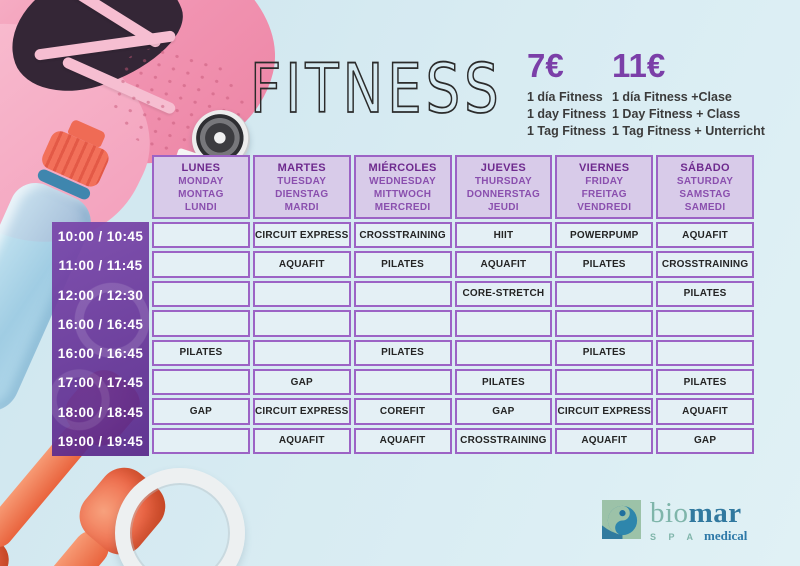 This screenshot has height=566, width=800. Describe the element at coordinates (604, 207) in the screenshot. I see `day-header-line: VENDREDI` at that location.